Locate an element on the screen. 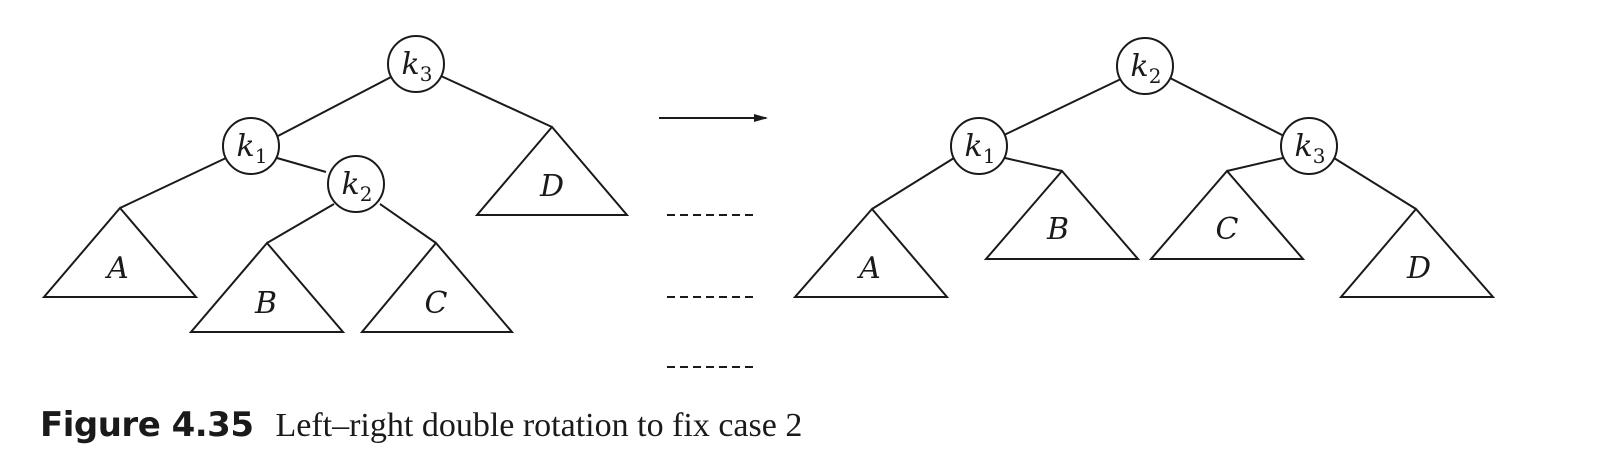 Image resolution: width=1600 pixels, height=476 pixels. subtree-label-c: C is located at coordinates (436, 303).